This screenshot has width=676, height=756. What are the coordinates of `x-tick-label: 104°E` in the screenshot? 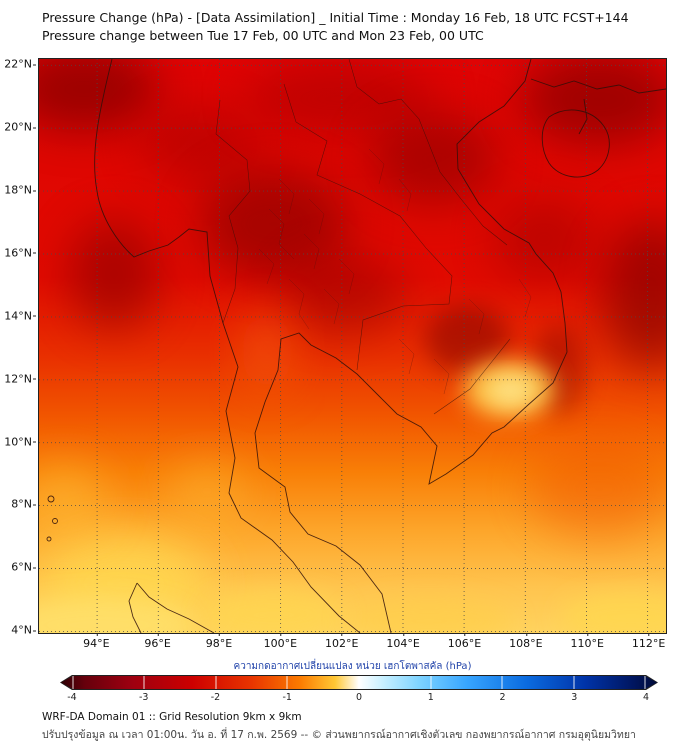 It's located at (403, 641).